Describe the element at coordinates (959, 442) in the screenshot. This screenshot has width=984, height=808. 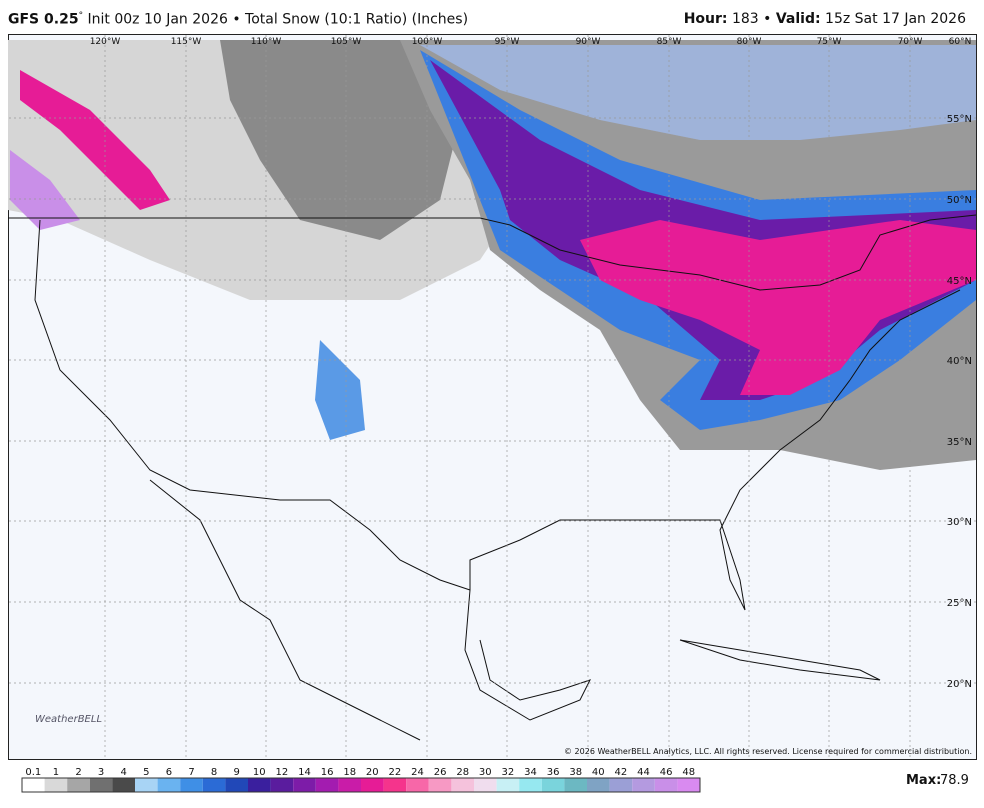
I see `latitude-label: 35°N` at that location.